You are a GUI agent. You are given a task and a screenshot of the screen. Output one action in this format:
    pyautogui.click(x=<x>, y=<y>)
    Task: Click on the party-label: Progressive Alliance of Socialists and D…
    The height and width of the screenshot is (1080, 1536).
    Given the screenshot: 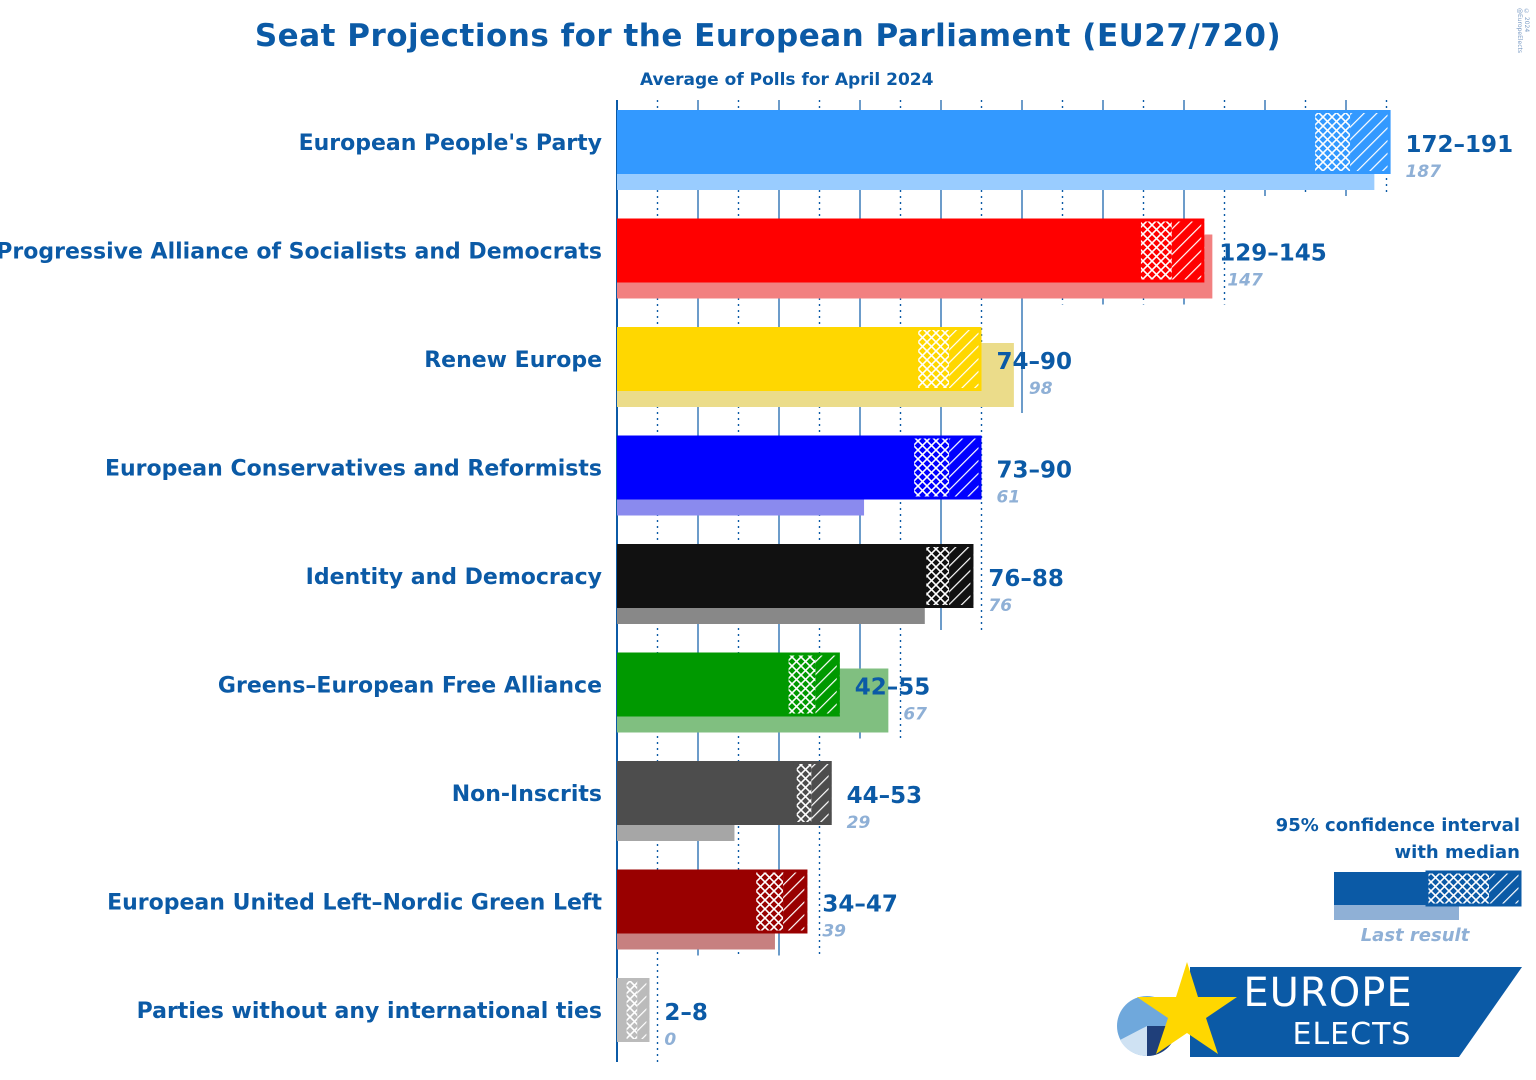 What is the action you would take?
    pyautogui.click(x=301, y=252)
    